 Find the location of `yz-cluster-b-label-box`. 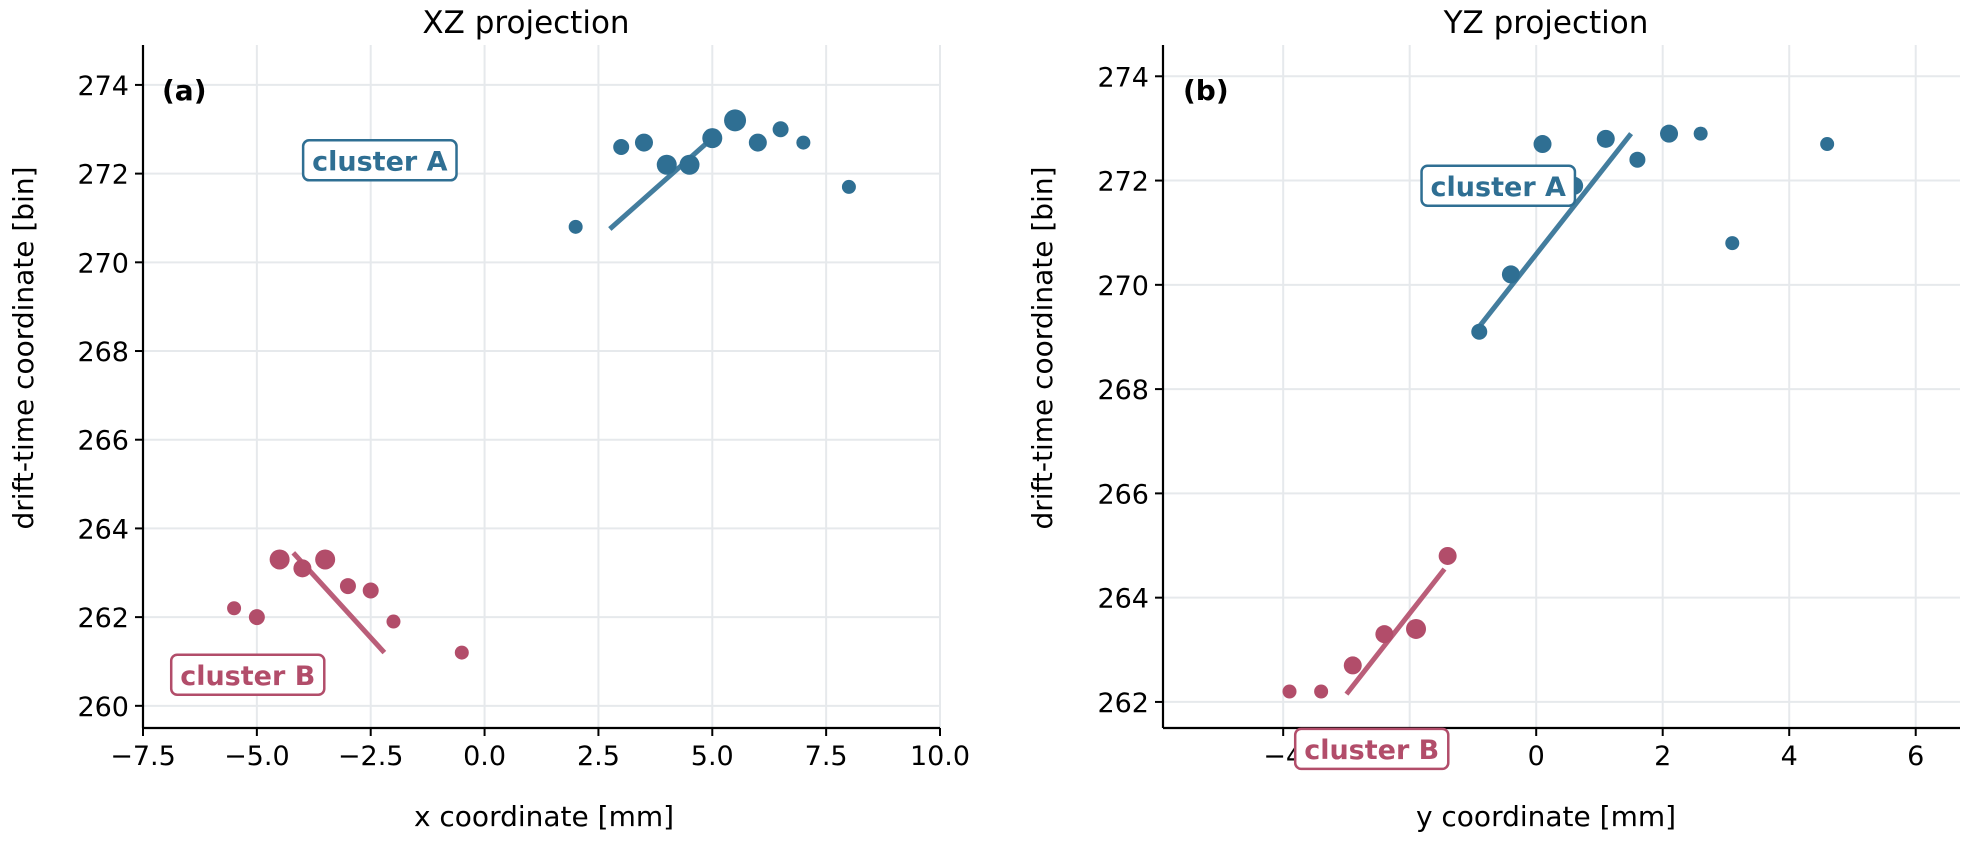

yz-cluster-b-label-box is located at coordinates (1371, 749).